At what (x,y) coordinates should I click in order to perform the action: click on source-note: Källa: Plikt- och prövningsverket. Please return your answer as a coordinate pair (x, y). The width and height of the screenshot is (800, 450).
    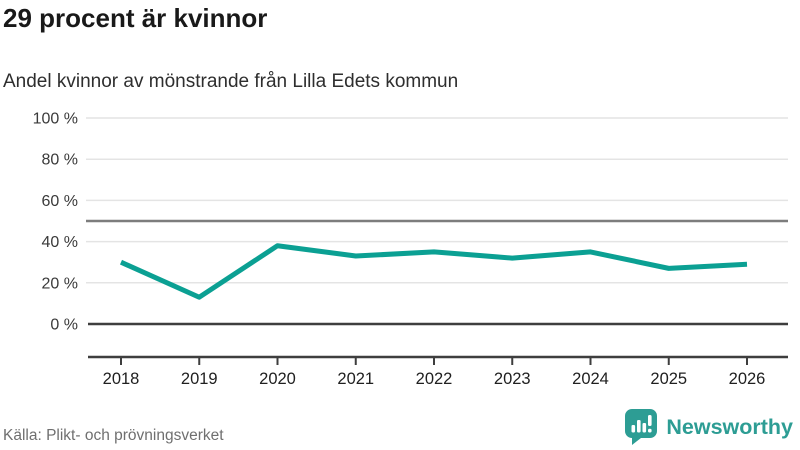
    Looking at the image, I should click on (113, 435).